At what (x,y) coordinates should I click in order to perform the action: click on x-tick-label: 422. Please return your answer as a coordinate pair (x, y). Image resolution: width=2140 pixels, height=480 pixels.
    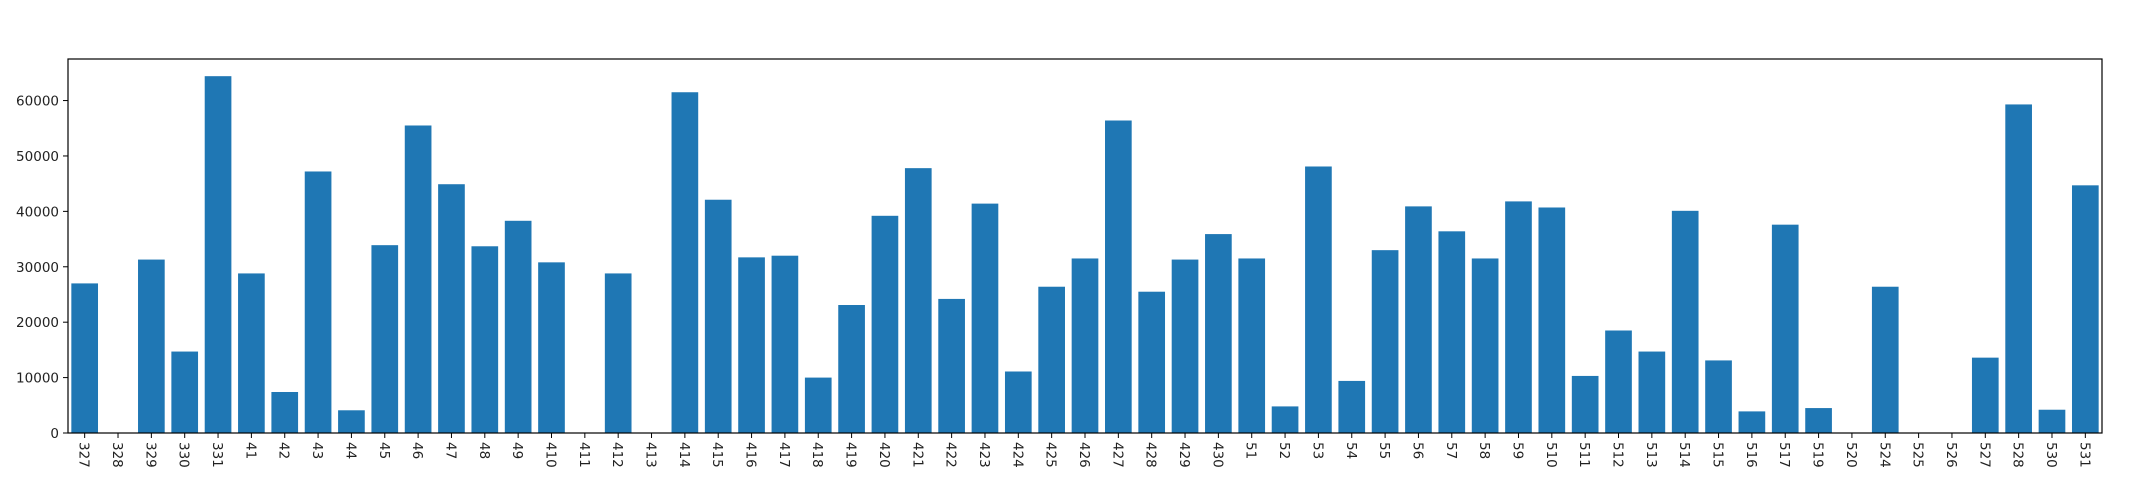
    Looking at the image, I should click on (951, 455).